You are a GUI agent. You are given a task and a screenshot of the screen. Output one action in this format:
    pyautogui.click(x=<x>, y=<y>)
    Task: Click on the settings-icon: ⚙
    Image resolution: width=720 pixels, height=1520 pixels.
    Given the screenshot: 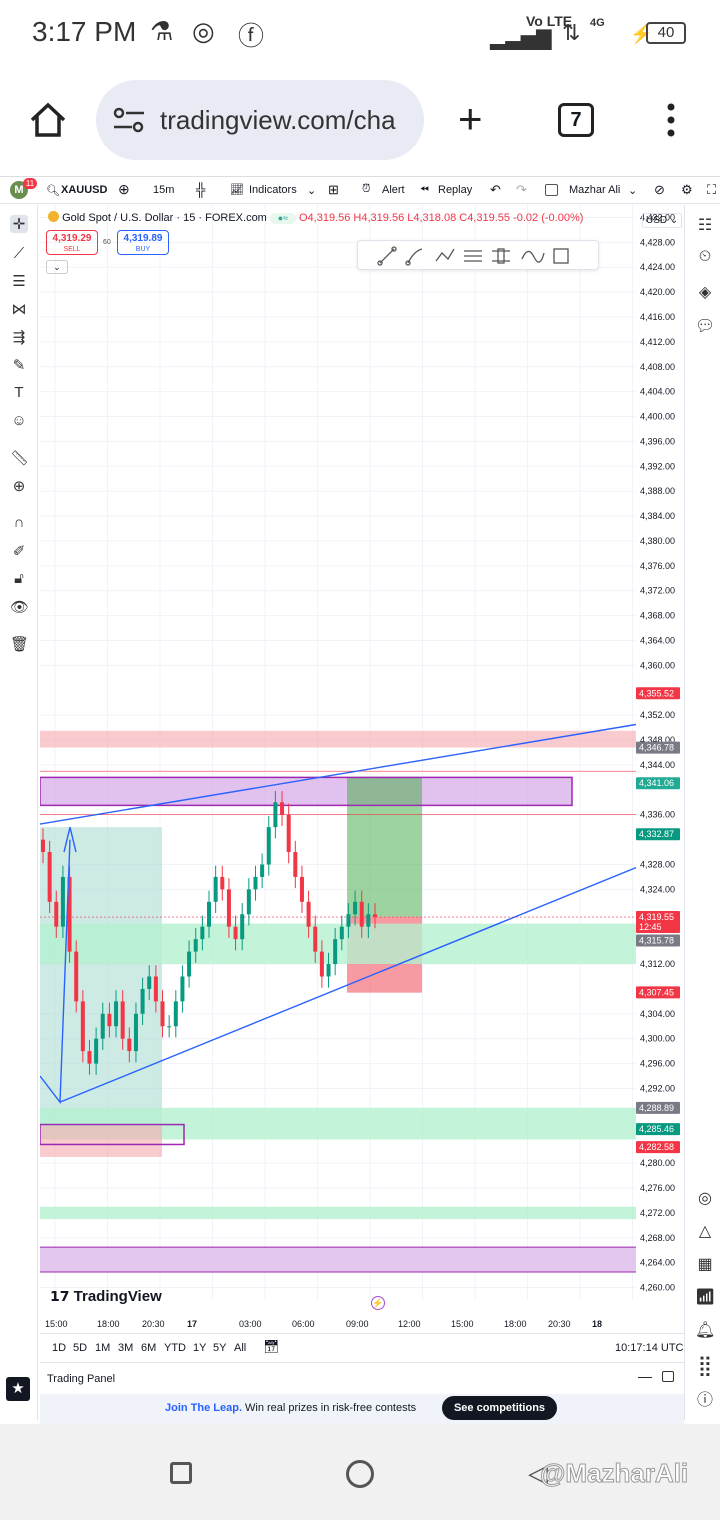 What is the action you would take?
    pyautogui.click(x=687, y=189)
    